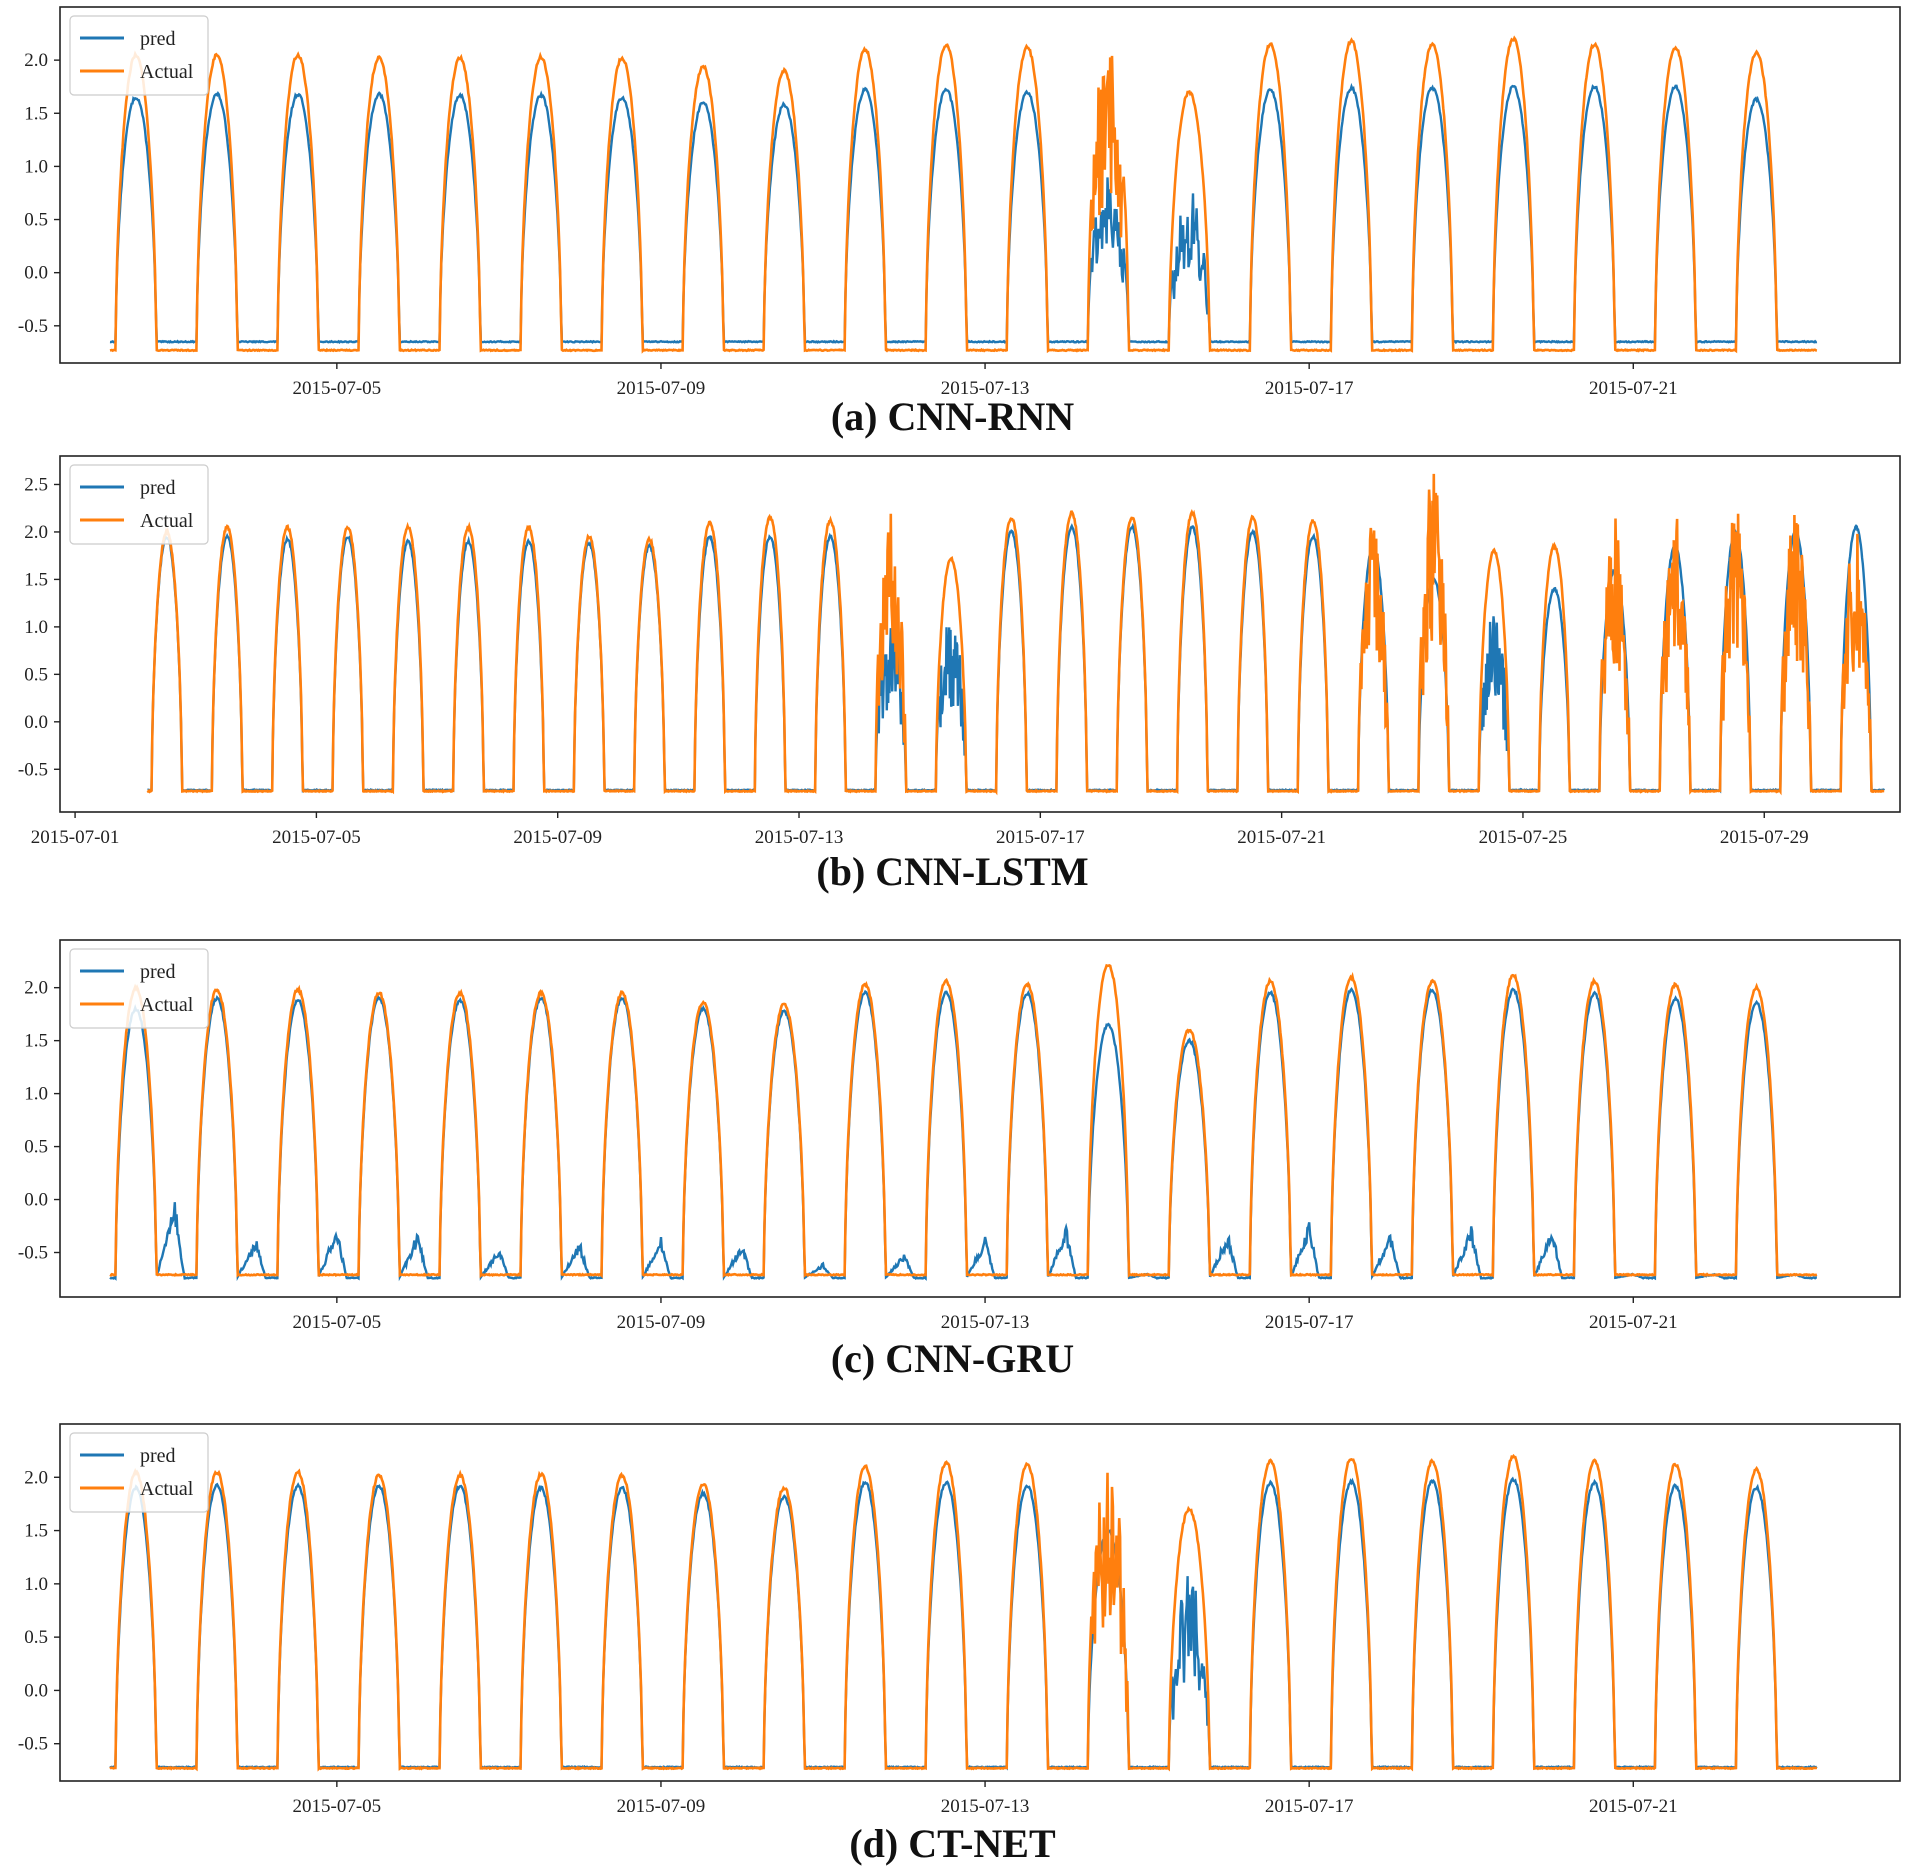  Describe the element at coordinates (1764, 837) in the screenshot. I see `x-tick-label: 2015-07-29` at that location.